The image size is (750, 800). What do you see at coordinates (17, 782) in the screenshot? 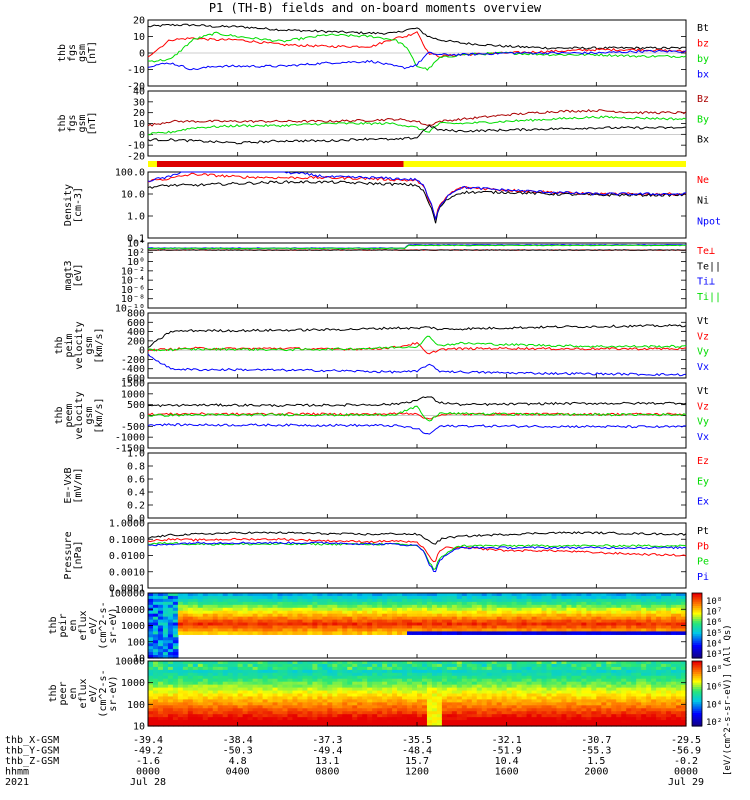
I see `x-row-label: 2021` at bounding box center [17, 782].